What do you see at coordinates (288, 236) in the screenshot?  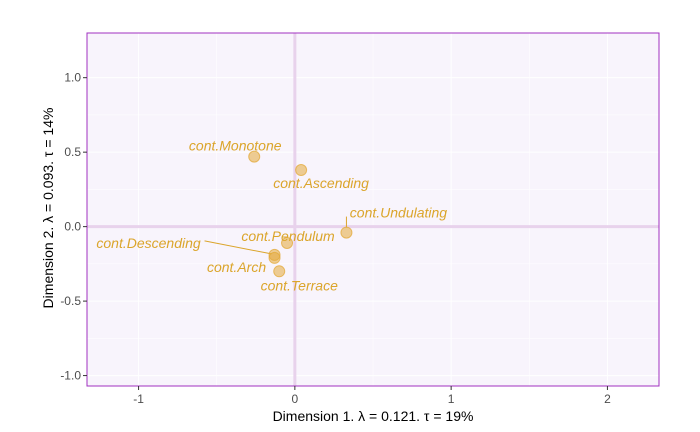 I see `point-label: cont.Pendulum` at bounding box center [288, 236].